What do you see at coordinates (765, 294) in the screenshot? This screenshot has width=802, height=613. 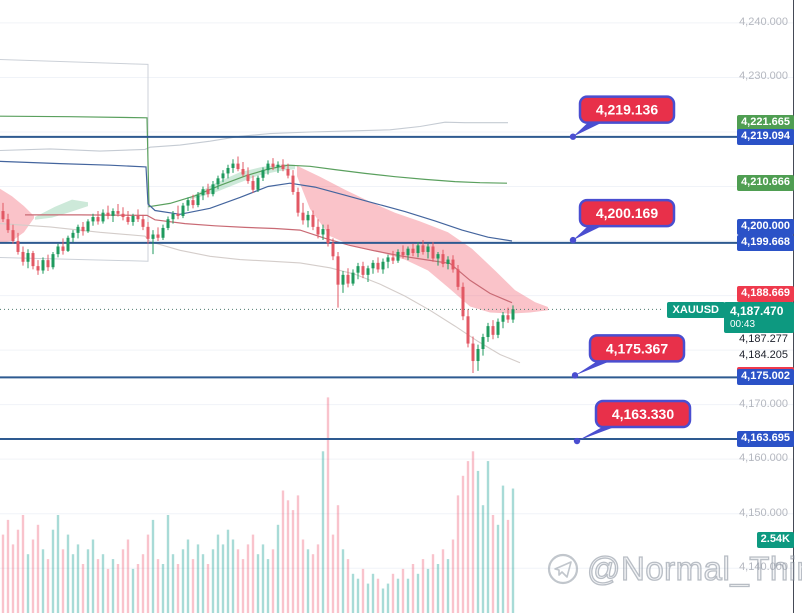 I see `price-axis-label: 4,188.669` at bounding box center [765, 294].